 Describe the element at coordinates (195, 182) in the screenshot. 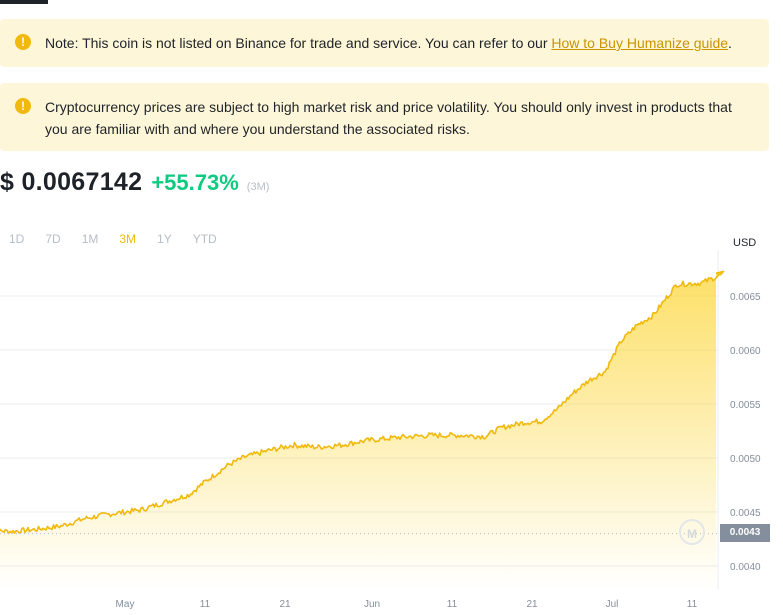

I see `price-change: +55.73%` at that location.